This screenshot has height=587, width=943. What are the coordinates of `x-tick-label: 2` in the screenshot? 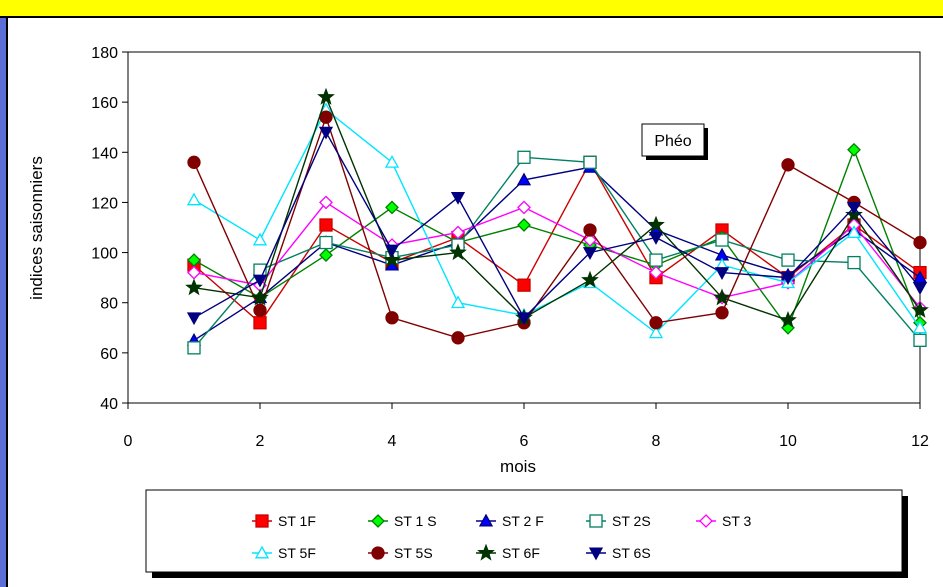 It's located at (260, 441).